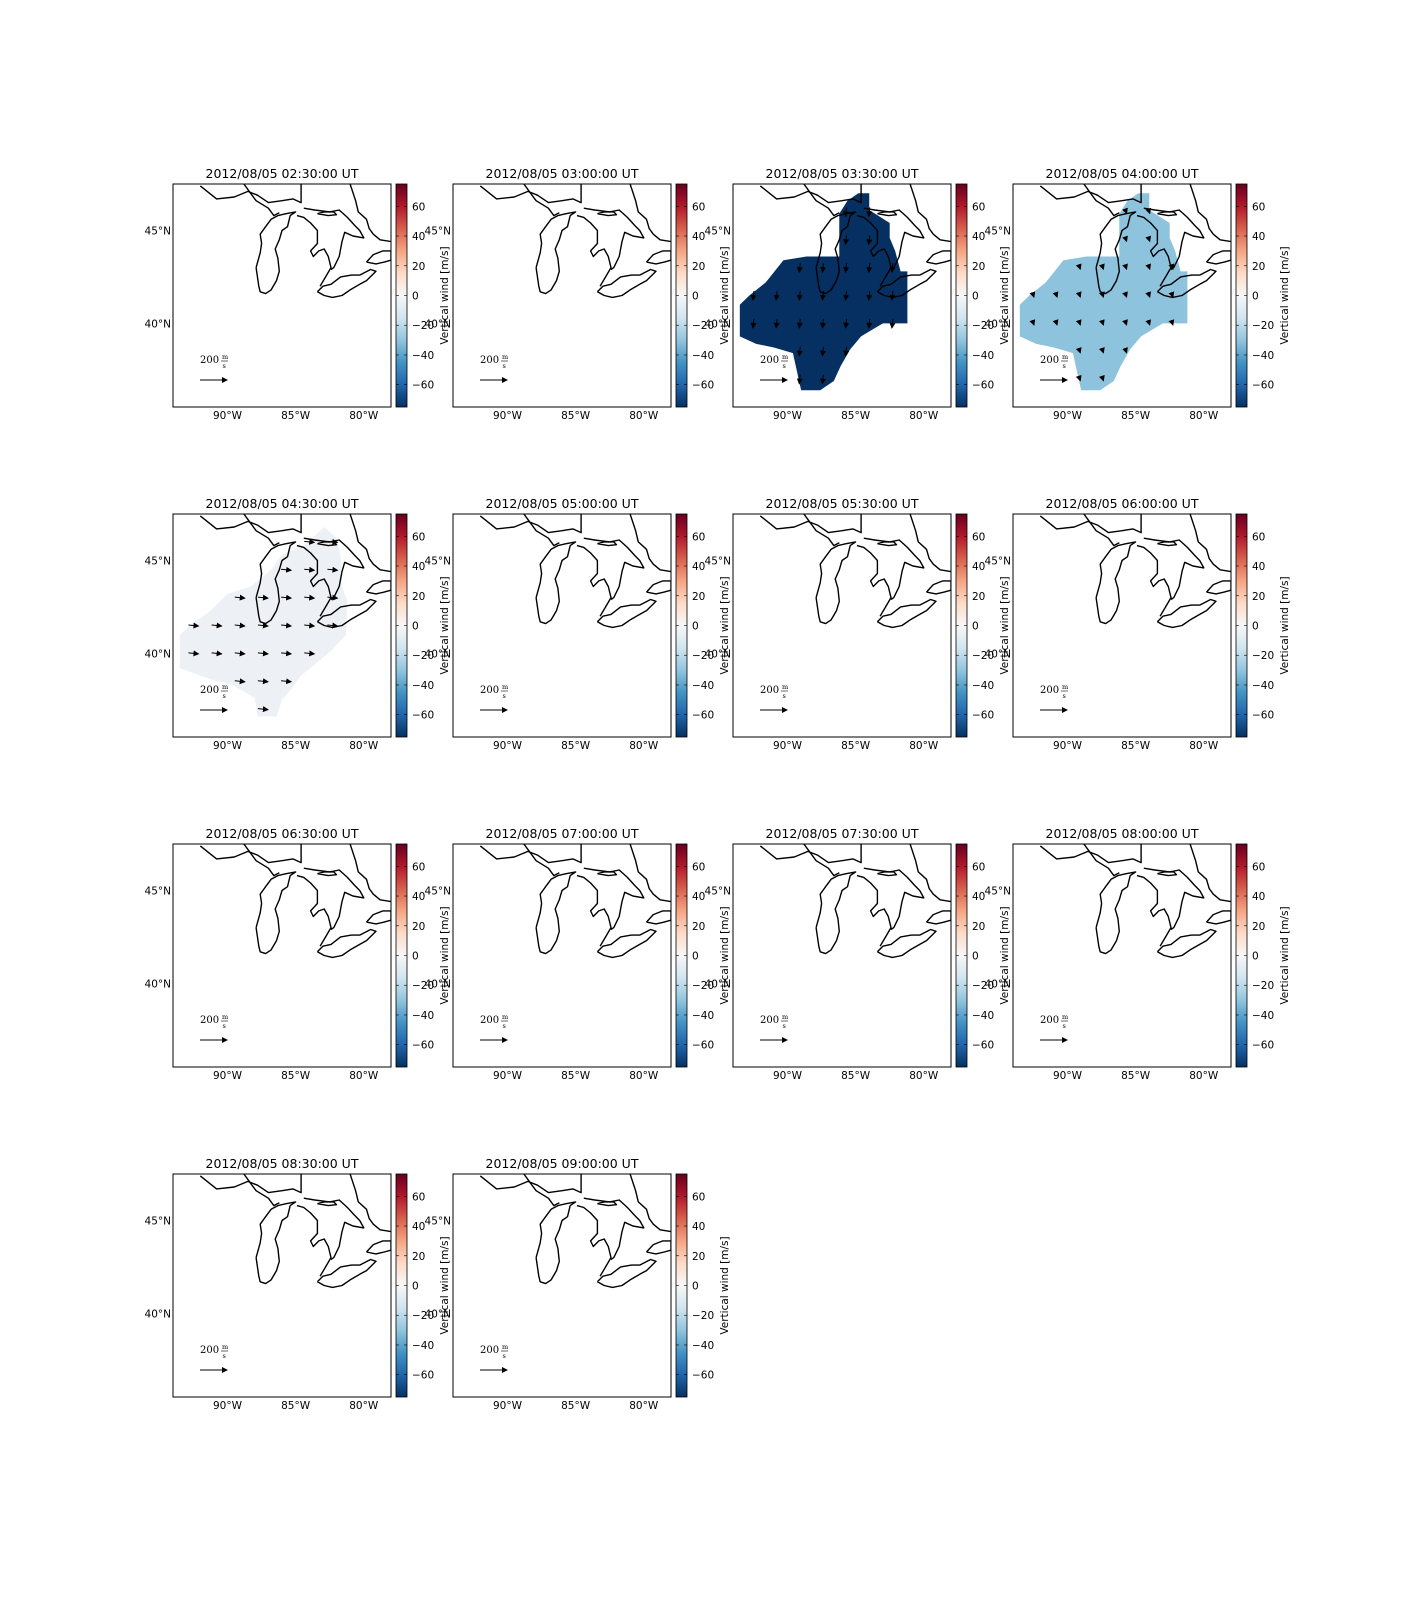 This screenshot has width=1410, height=1610. I want to click on panel-title: 2012/08/05 08:00:00 UT, so click(1122, 833).